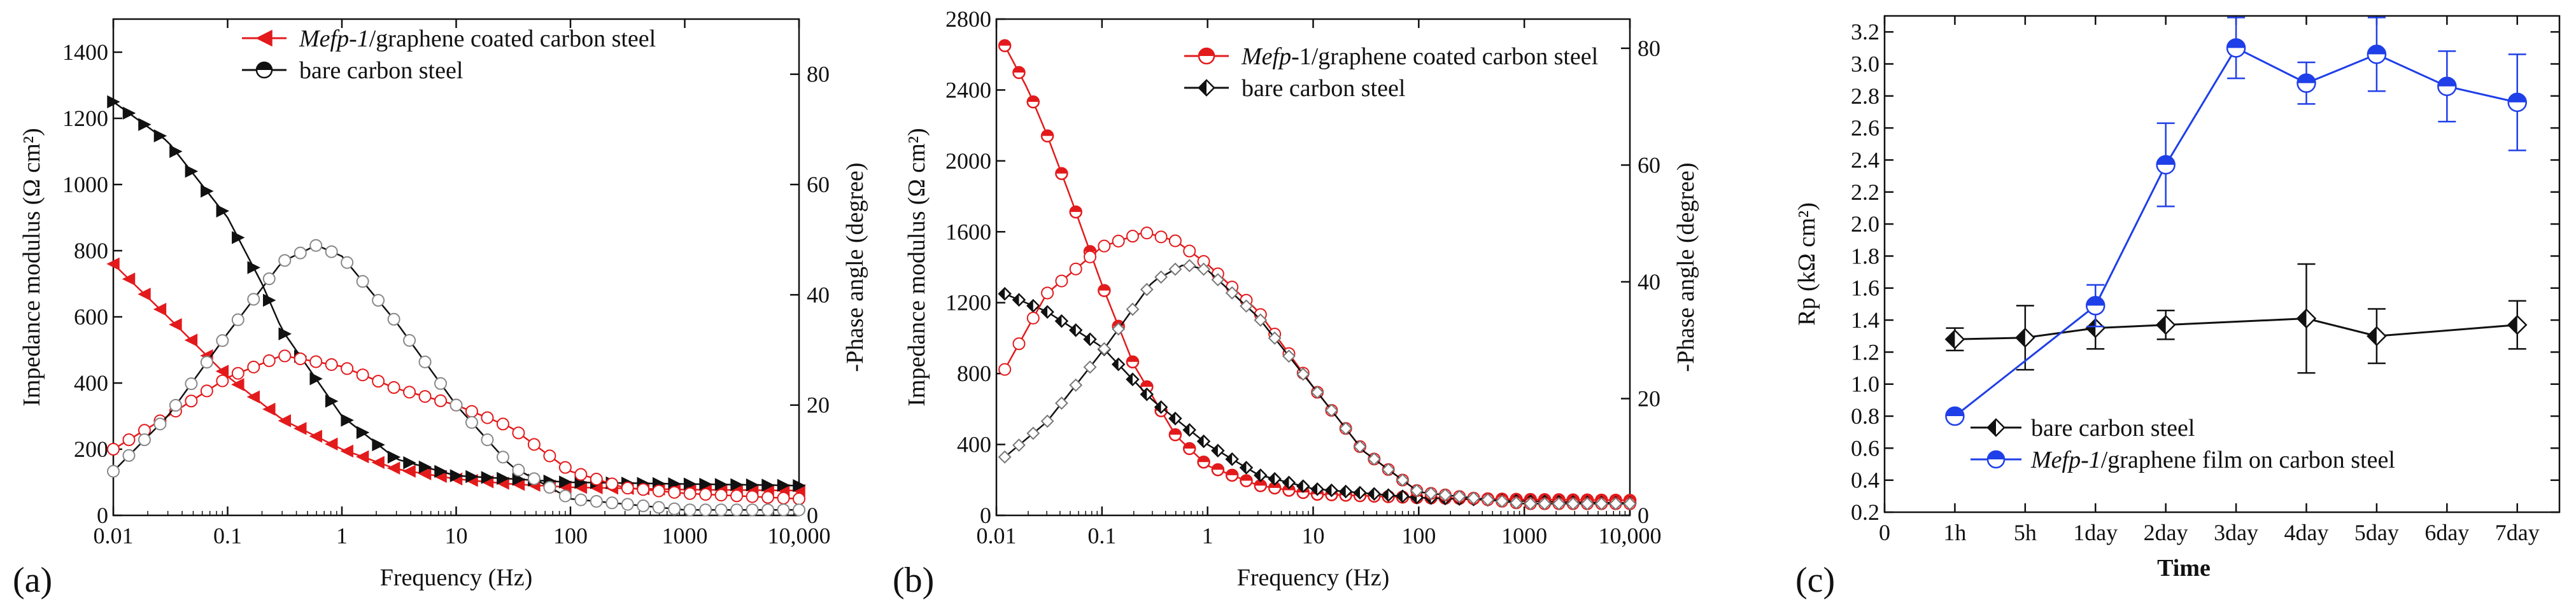 The height and width of the screenshot is (614, 2576). What do you see at coordinates (2236, 532) in the screenshot?
I see `x-tick-label: 3day` at bounding box center [2236, 532].